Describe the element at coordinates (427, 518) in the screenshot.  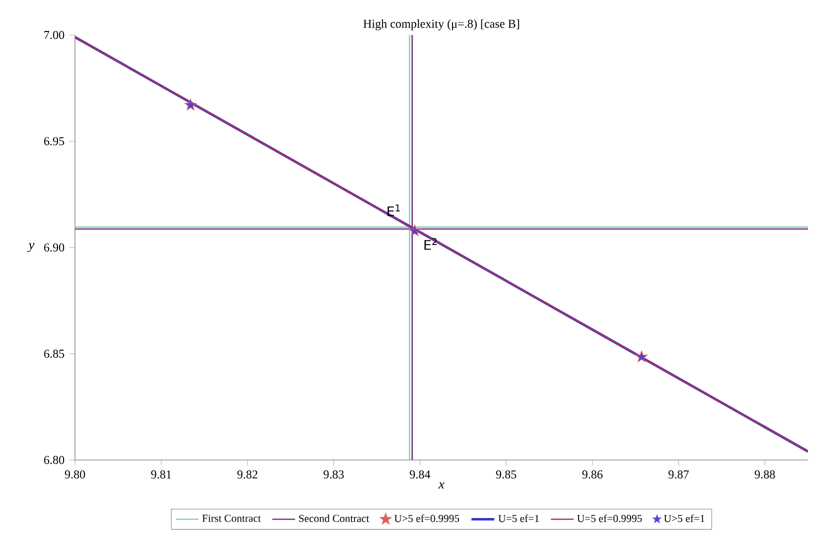
I see `legend-label: U>5 ef=0.9995` at that location.